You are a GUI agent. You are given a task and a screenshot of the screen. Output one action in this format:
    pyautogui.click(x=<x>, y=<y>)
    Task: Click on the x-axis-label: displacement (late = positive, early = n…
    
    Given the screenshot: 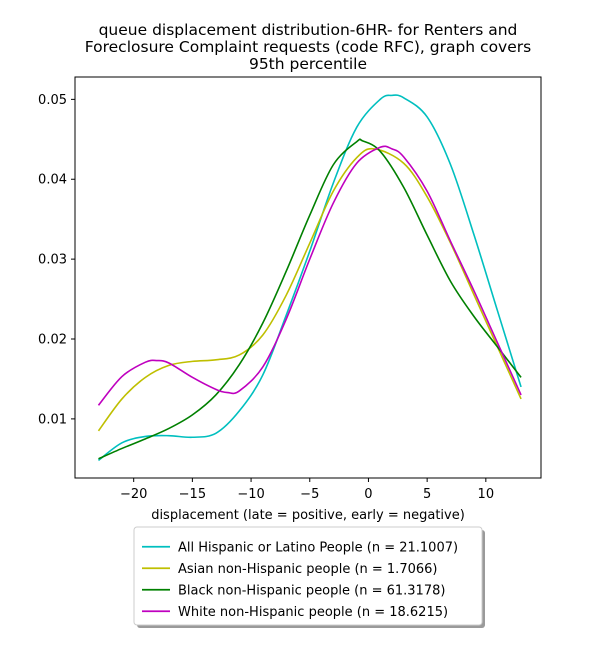 What is the action you would take?
    pyautogui.click(x=308, y=515)
    